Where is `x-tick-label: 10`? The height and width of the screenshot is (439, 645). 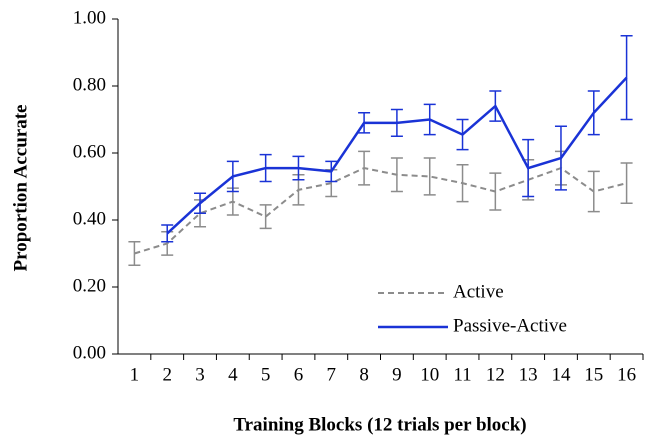
x-tick-label: 10 is located at coordinates (429, 374).